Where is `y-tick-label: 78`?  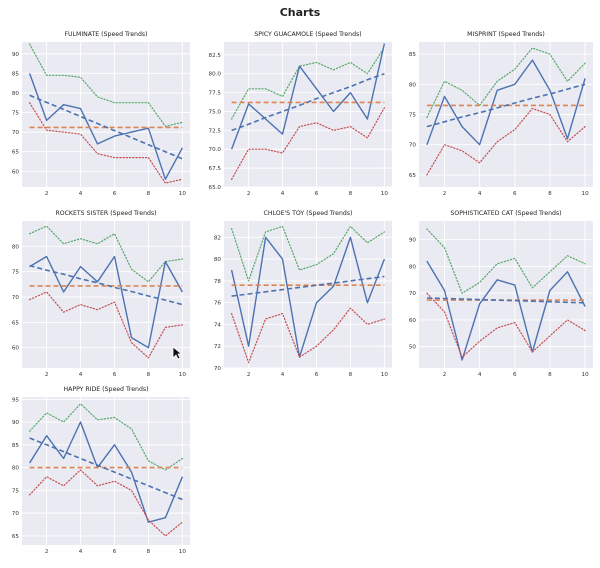 y-tick-label: 78 is located at coordinates (218, 282).